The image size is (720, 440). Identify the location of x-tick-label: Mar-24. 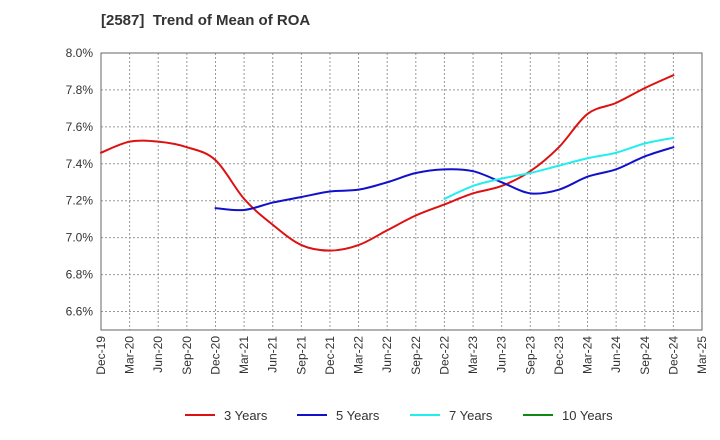
(588, 355).